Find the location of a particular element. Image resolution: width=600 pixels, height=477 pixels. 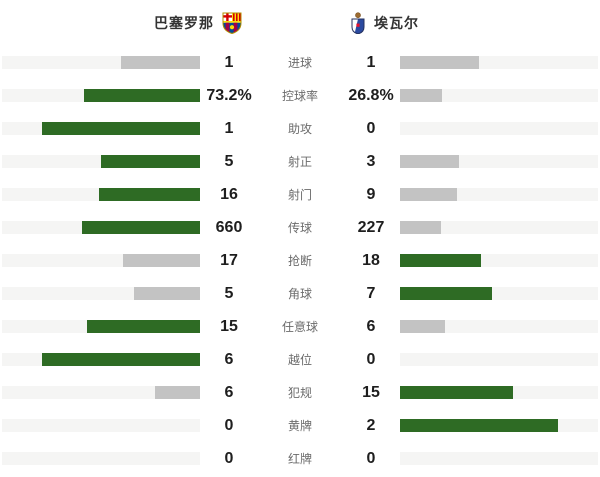

stat-label: 射正 is located at coordinates (299, 162).